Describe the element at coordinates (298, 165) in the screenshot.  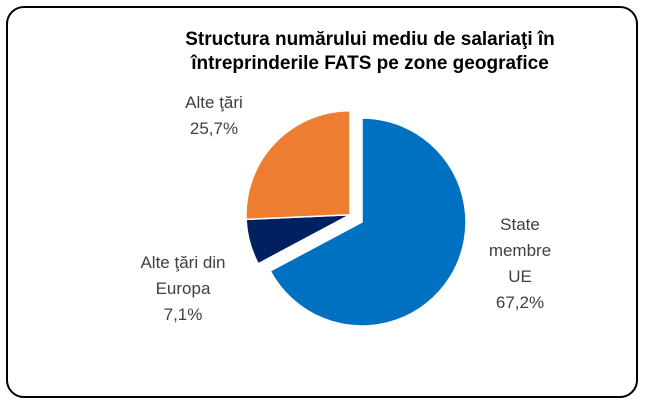
I see `pie-slice` at that location.